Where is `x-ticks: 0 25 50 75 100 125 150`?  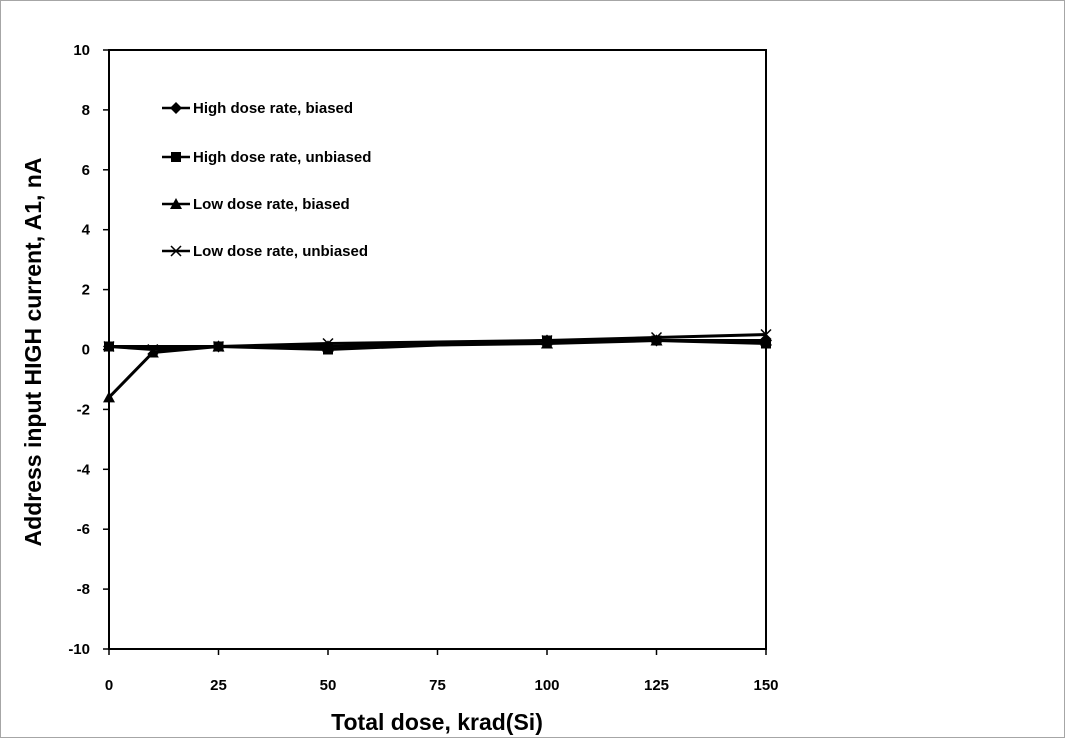 x-ticks: 0 25 50 75 100 125 150 is located at coordinates (442, 671).